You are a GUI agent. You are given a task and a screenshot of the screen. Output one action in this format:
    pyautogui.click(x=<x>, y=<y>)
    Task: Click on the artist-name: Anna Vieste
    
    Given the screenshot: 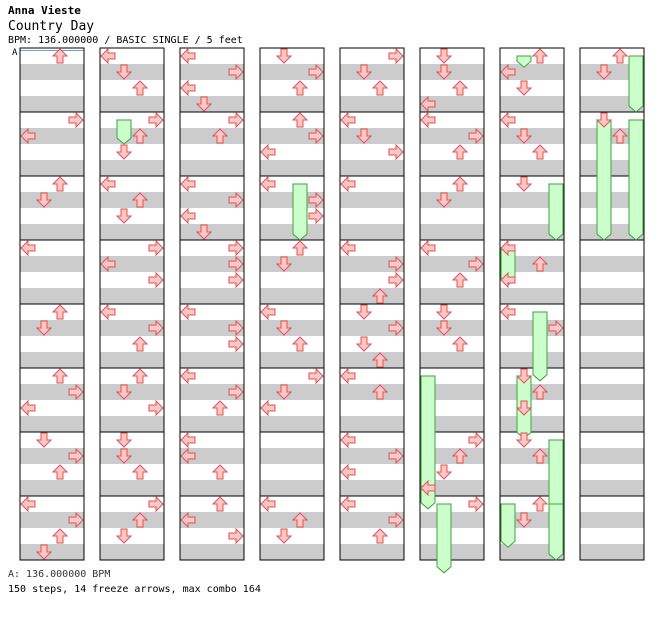 What is the action you would take?
    pyautogui.click(x=44, y=10)
    